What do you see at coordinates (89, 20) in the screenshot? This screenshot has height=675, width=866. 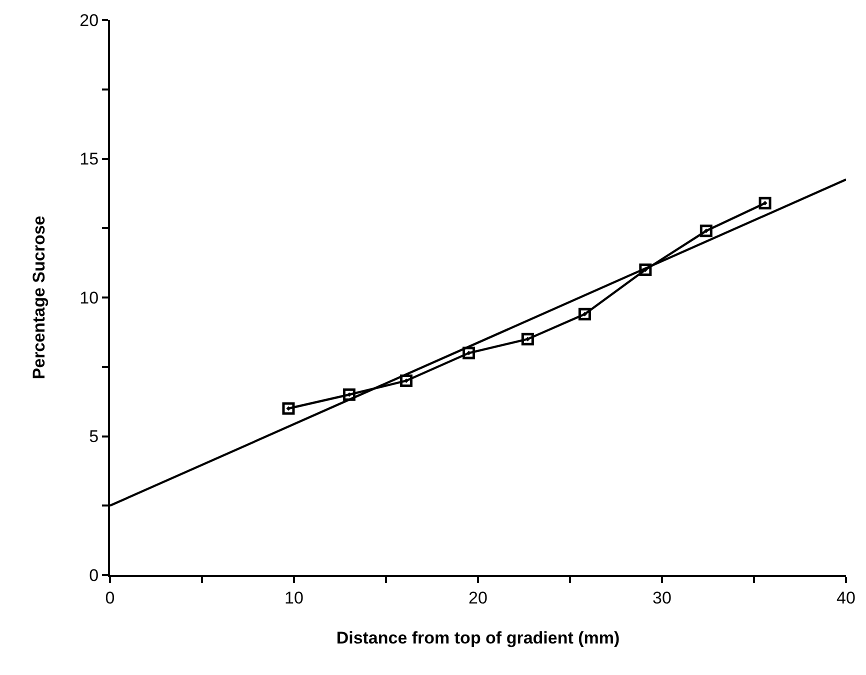 I see `y-tick-label: 20` at bounding box center [89, 20].